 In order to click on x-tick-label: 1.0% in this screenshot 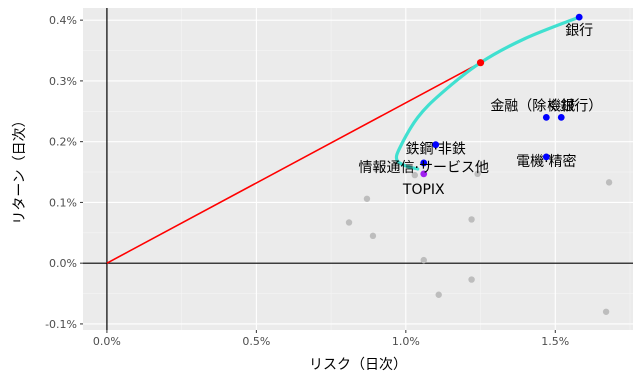, I will do `click(406, 341)`.